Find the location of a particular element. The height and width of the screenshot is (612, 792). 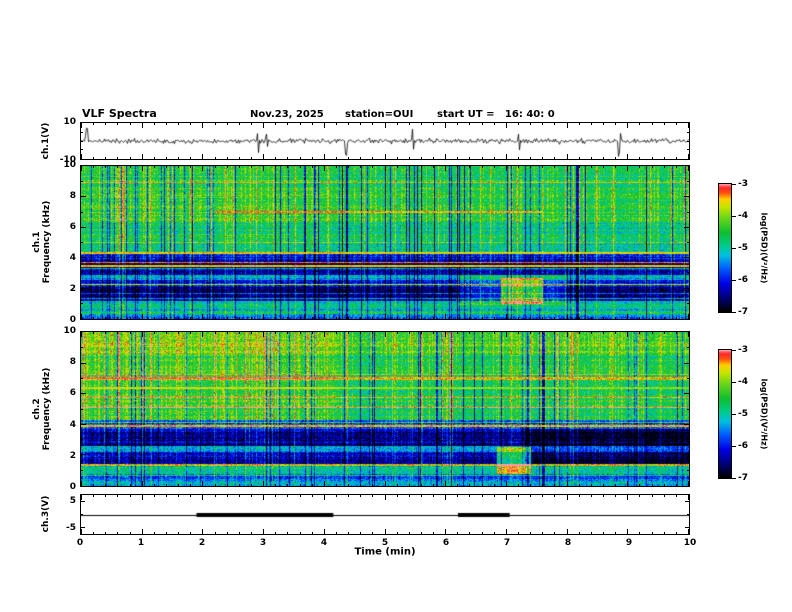

x-tick-label: 2 is located at coordinates (202, 543).